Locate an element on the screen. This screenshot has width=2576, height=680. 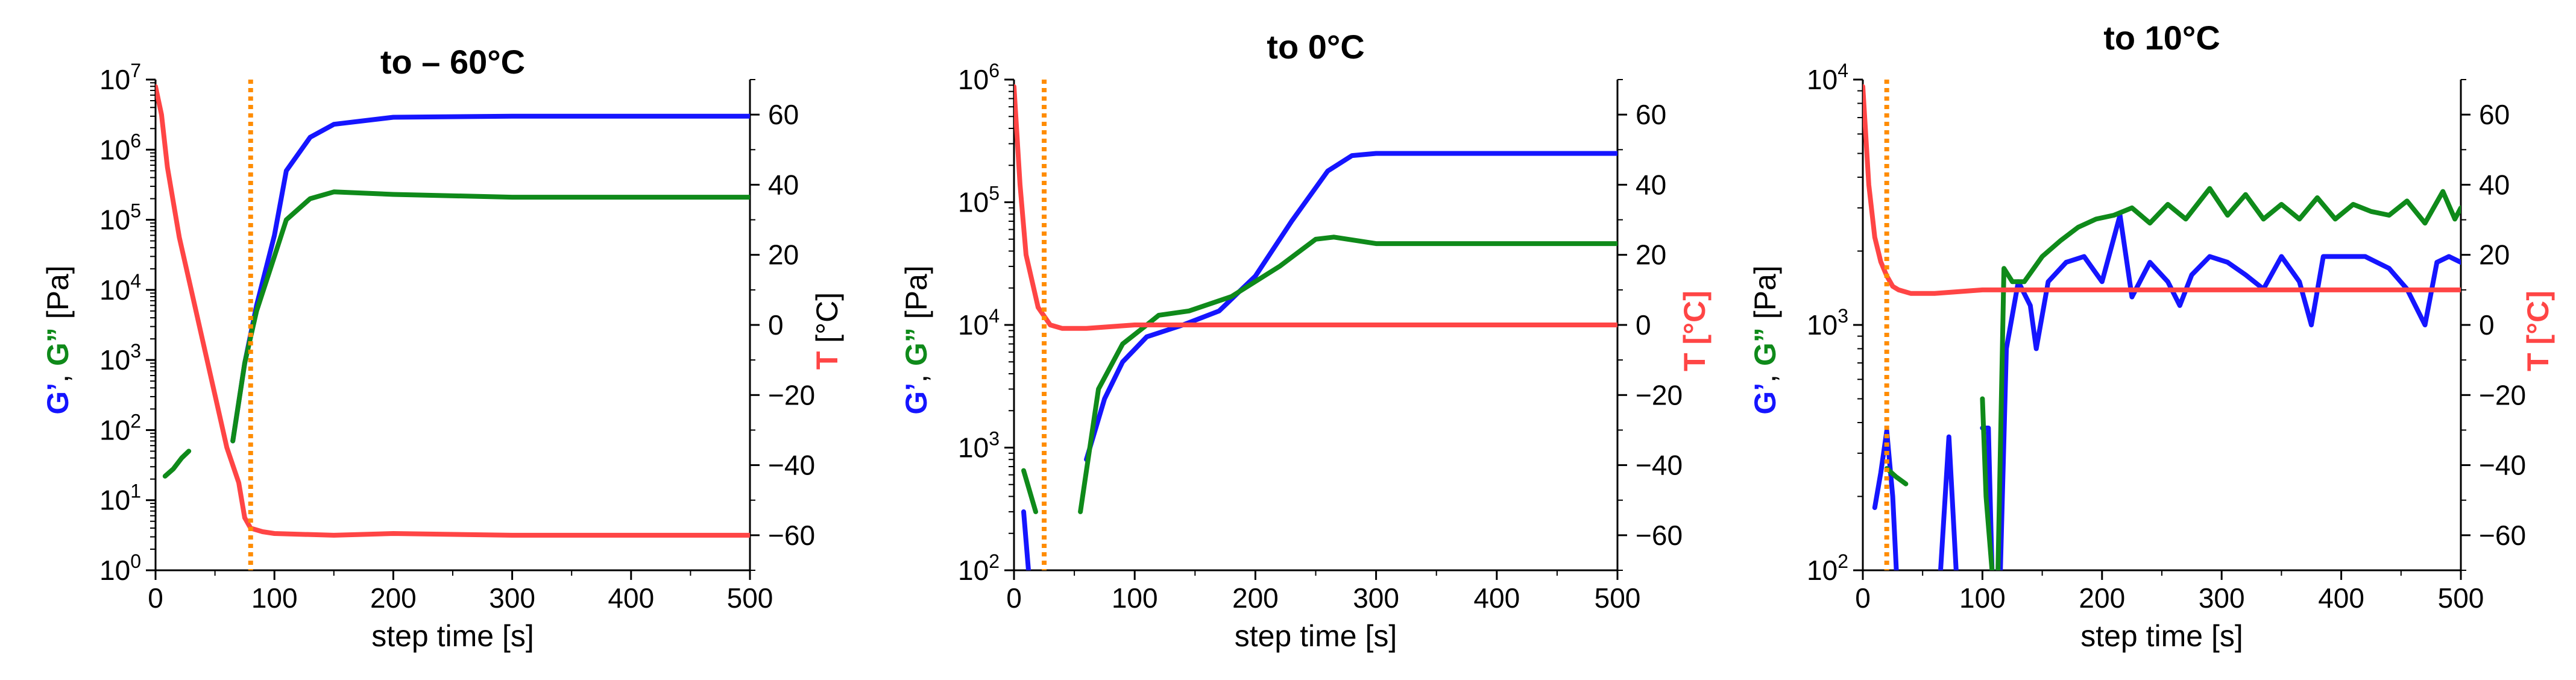
y-left-tick-label: 10⁰ is located at coordinates (120, 568).